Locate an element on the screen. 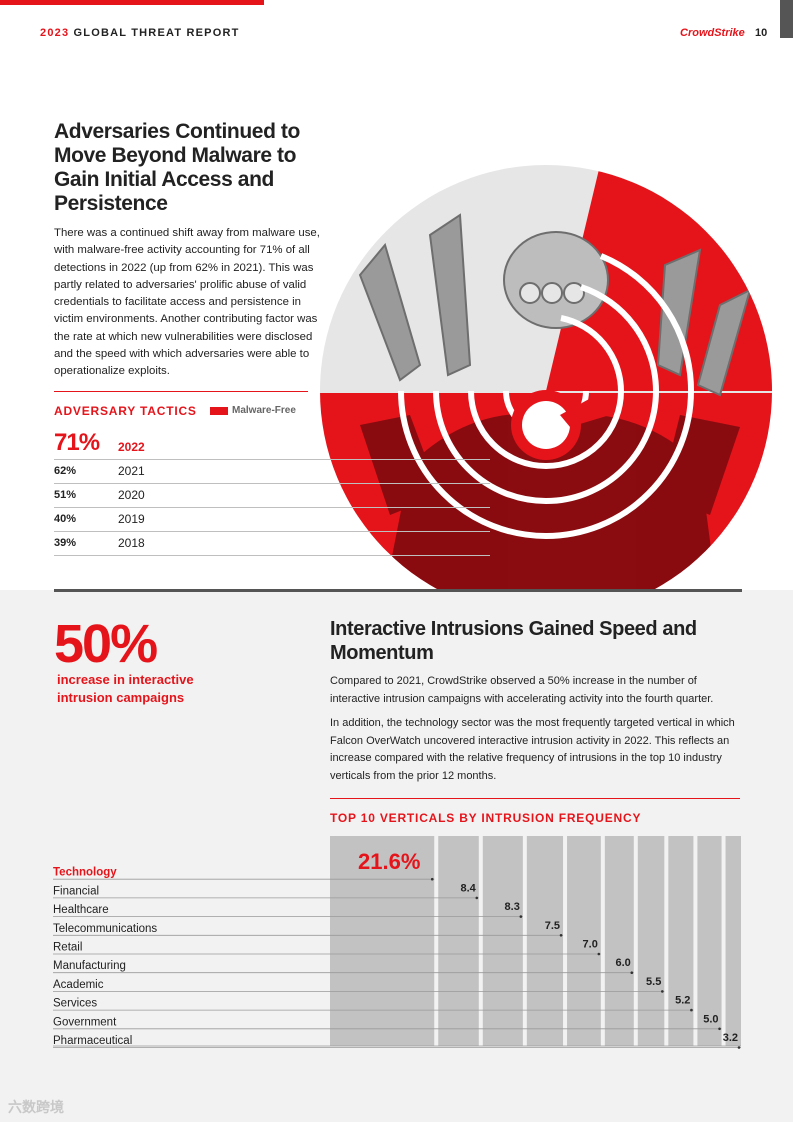  report-name: GLOBAL THREAT REPORT is located at coordinates (156, 33).